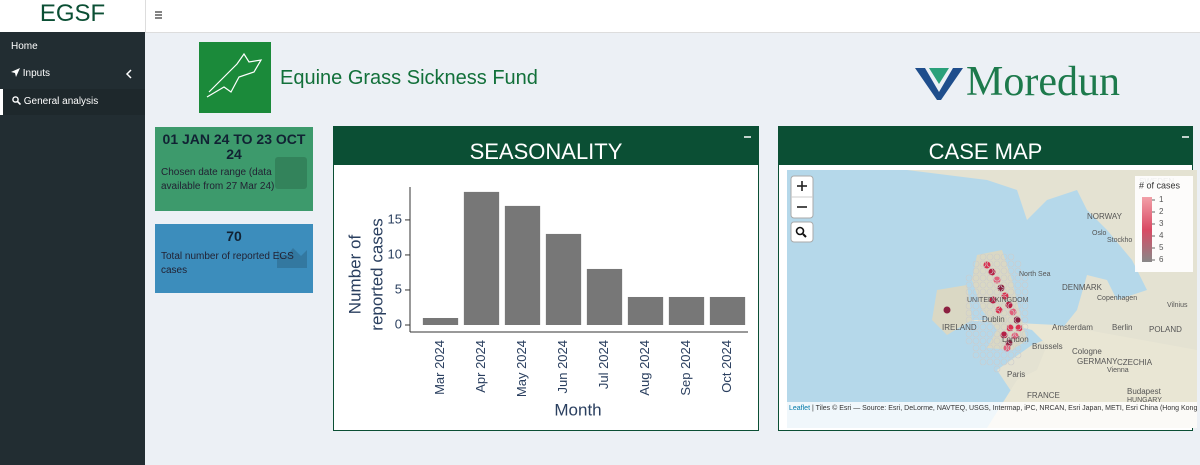 The height and width of the screenshot is (465, 1200). What do you see at coordinates (799, 408) in the screenshot?
I see `leaflet-link: Leaflet` at bounding box center [799, 408].